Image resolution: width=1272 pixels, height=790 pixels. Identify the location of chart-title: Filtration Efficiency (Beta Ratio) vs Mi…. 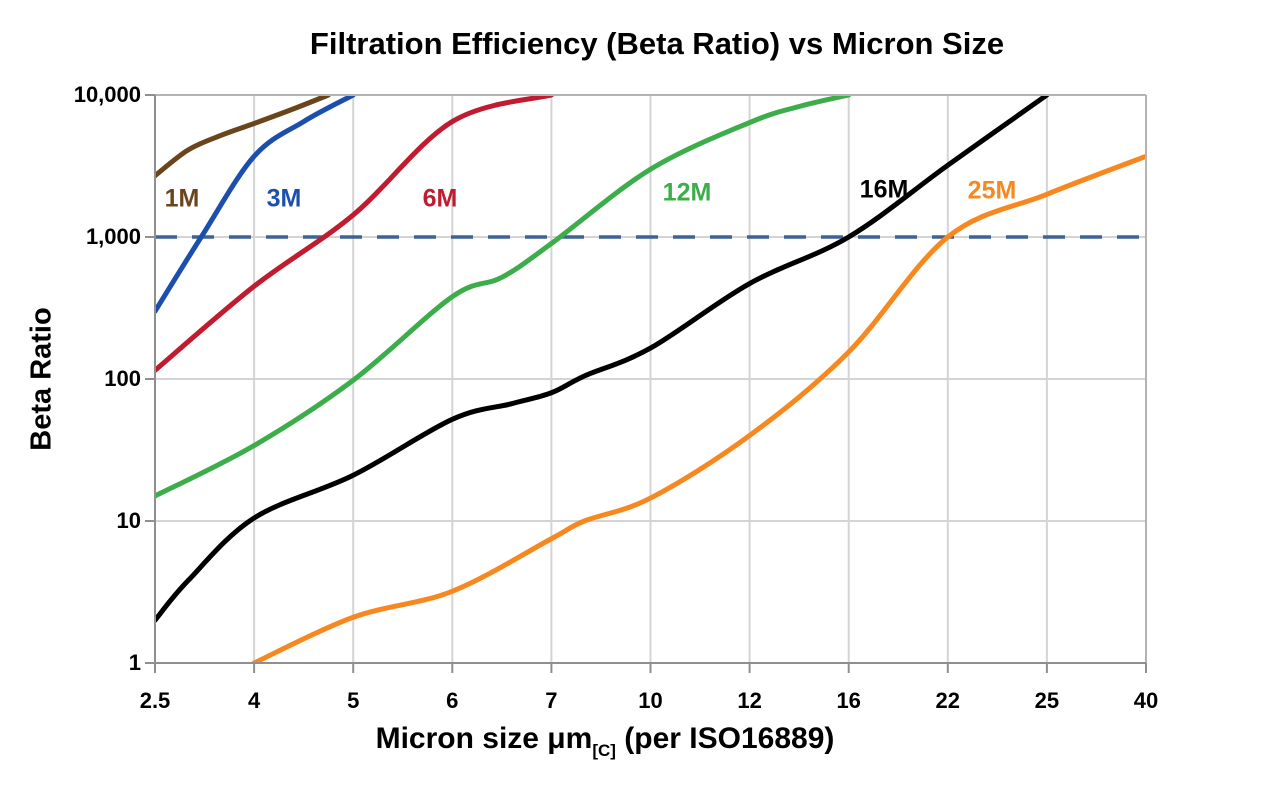
(657, 43).